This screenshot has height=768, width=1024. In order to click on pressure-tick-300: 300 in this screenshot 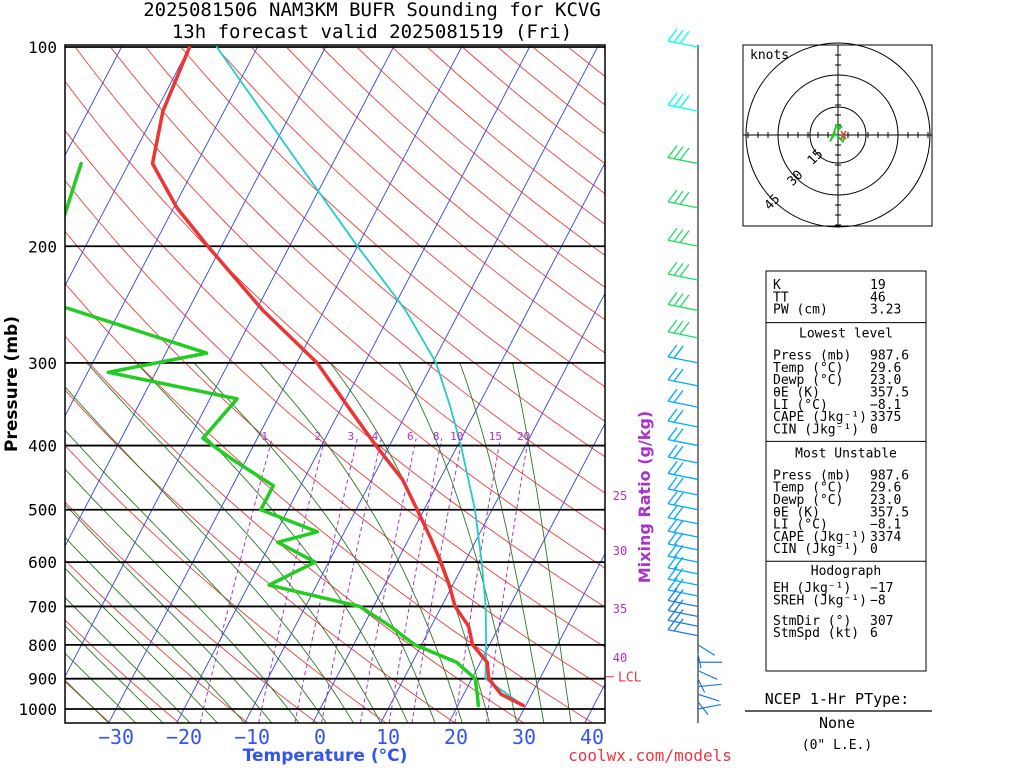, I will do `click(42, 363)`.